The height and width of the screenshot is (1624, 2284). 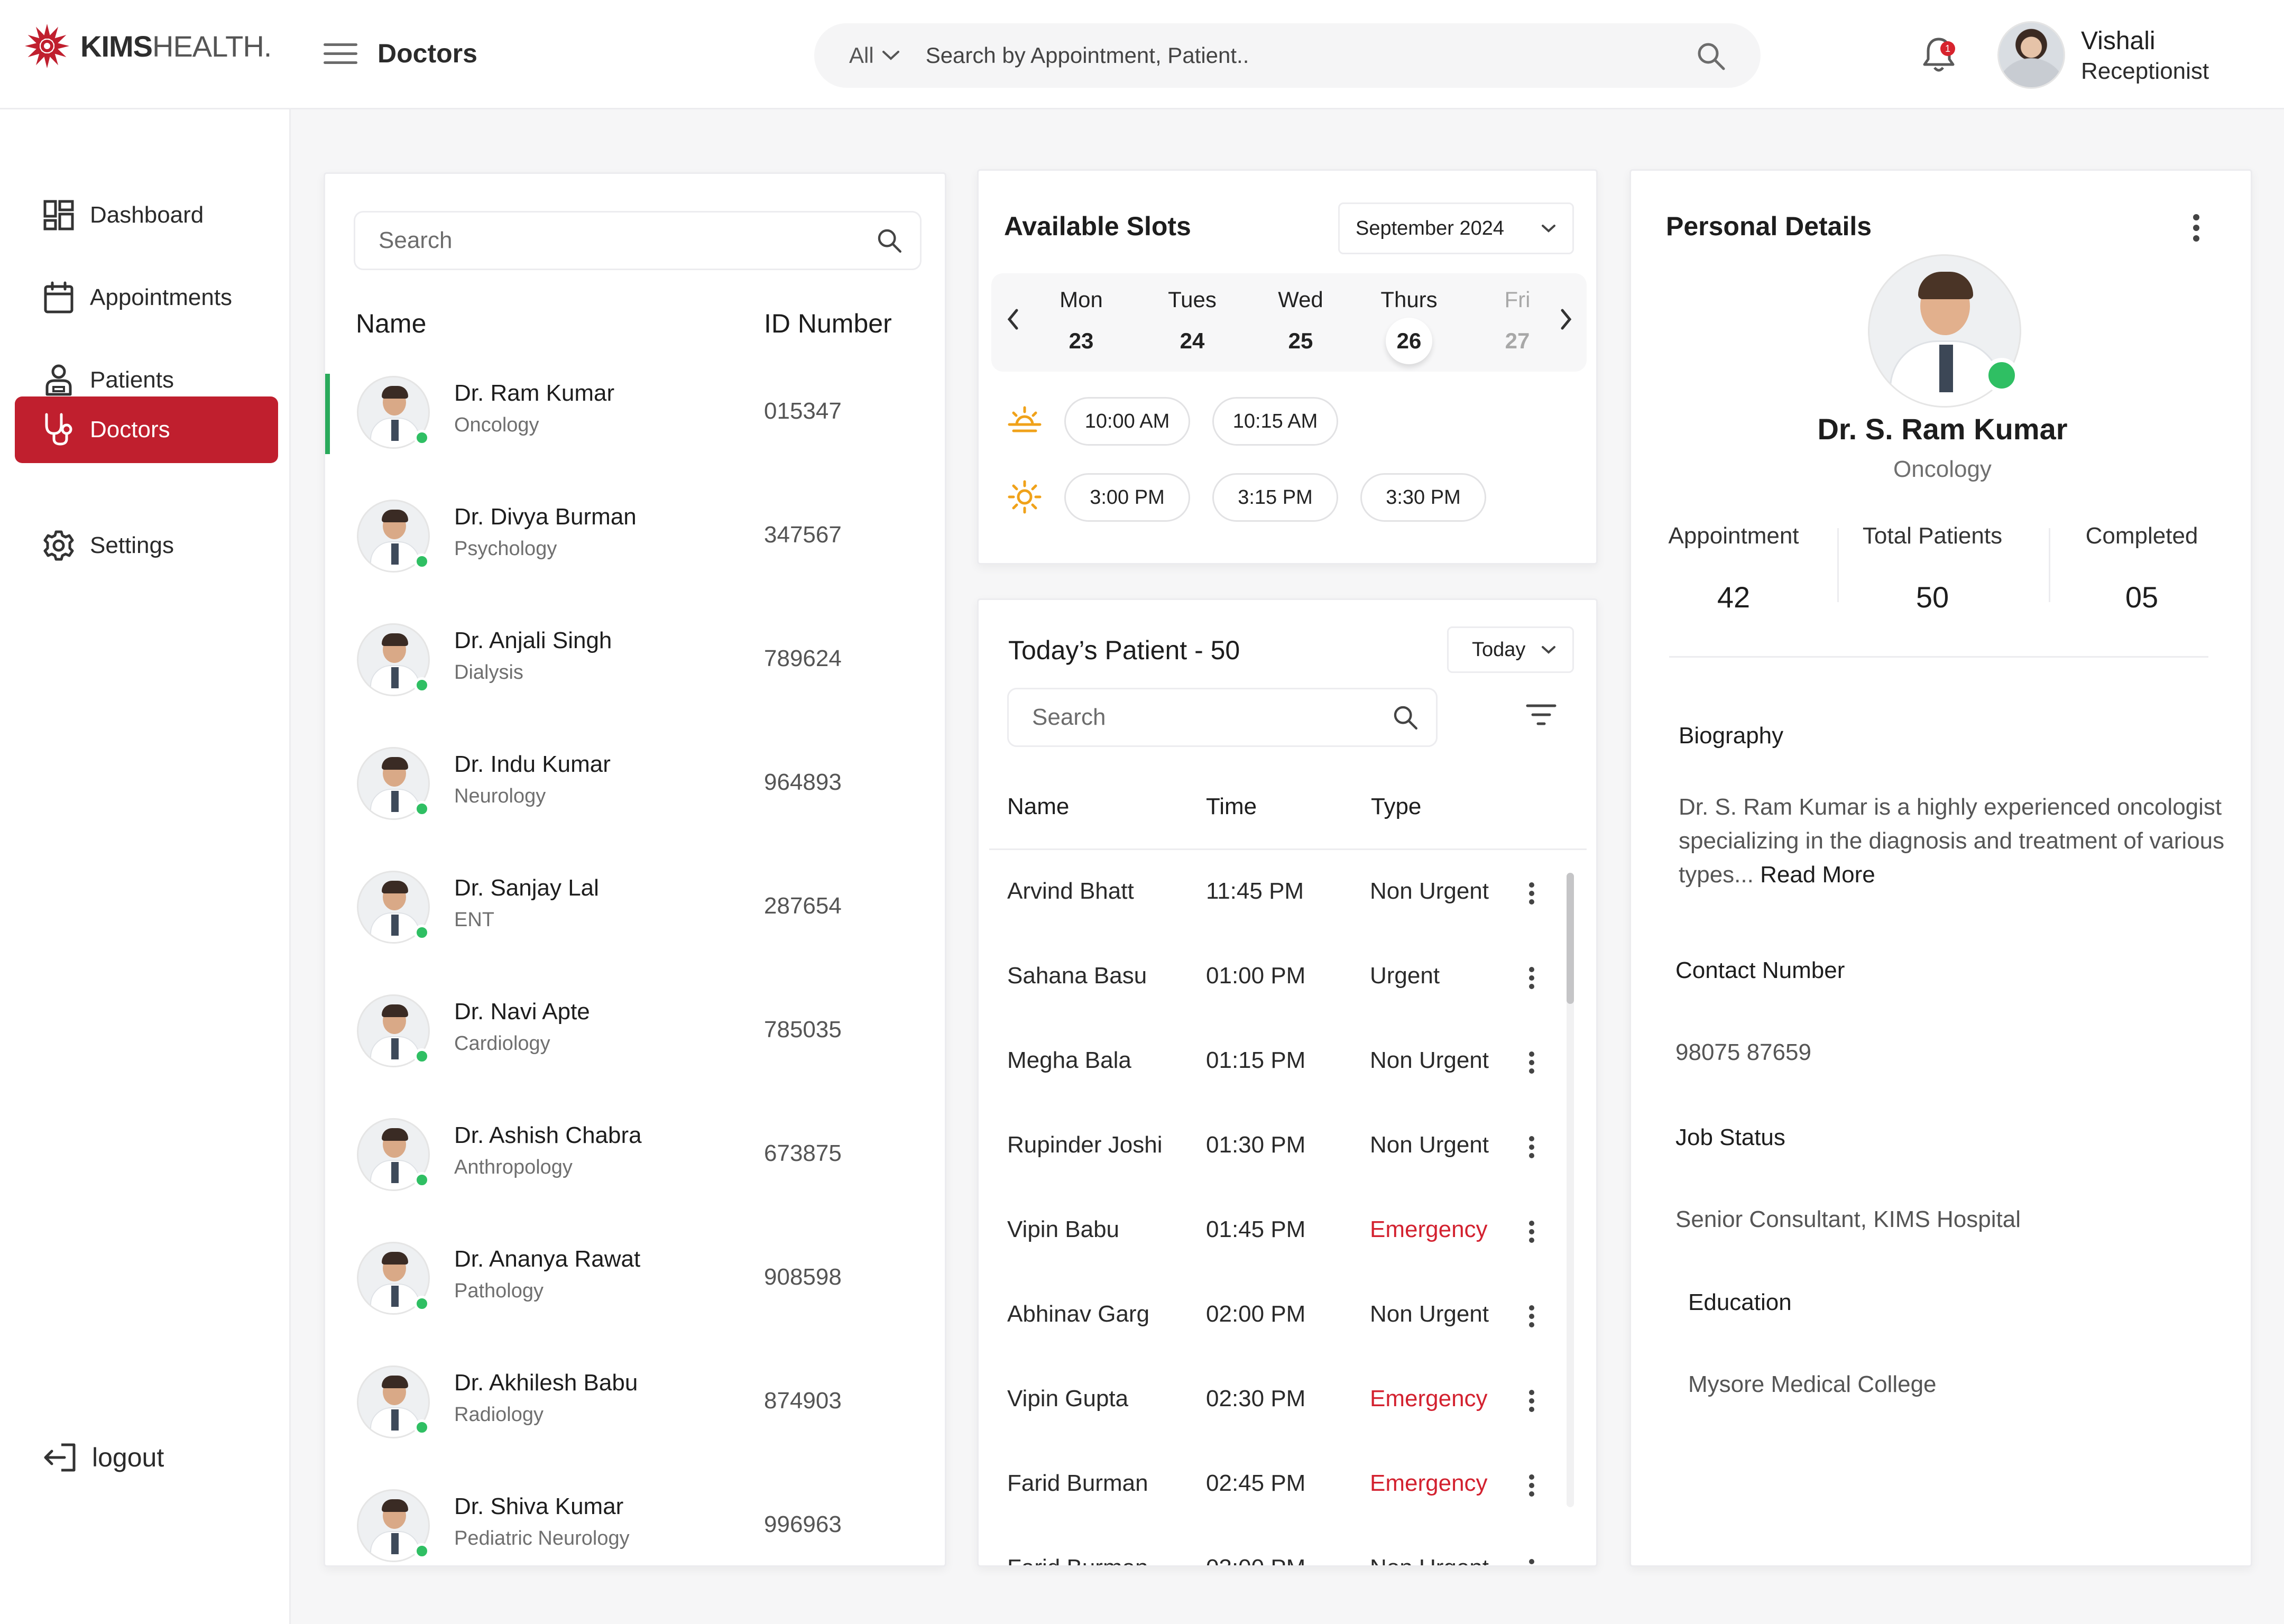 What do you see at coordinates (1287, 901) in the screenshot?
I see `table-row: Arvind Bhatt 11:45 PM Non Urgent` at bounding box center [1287, 901].